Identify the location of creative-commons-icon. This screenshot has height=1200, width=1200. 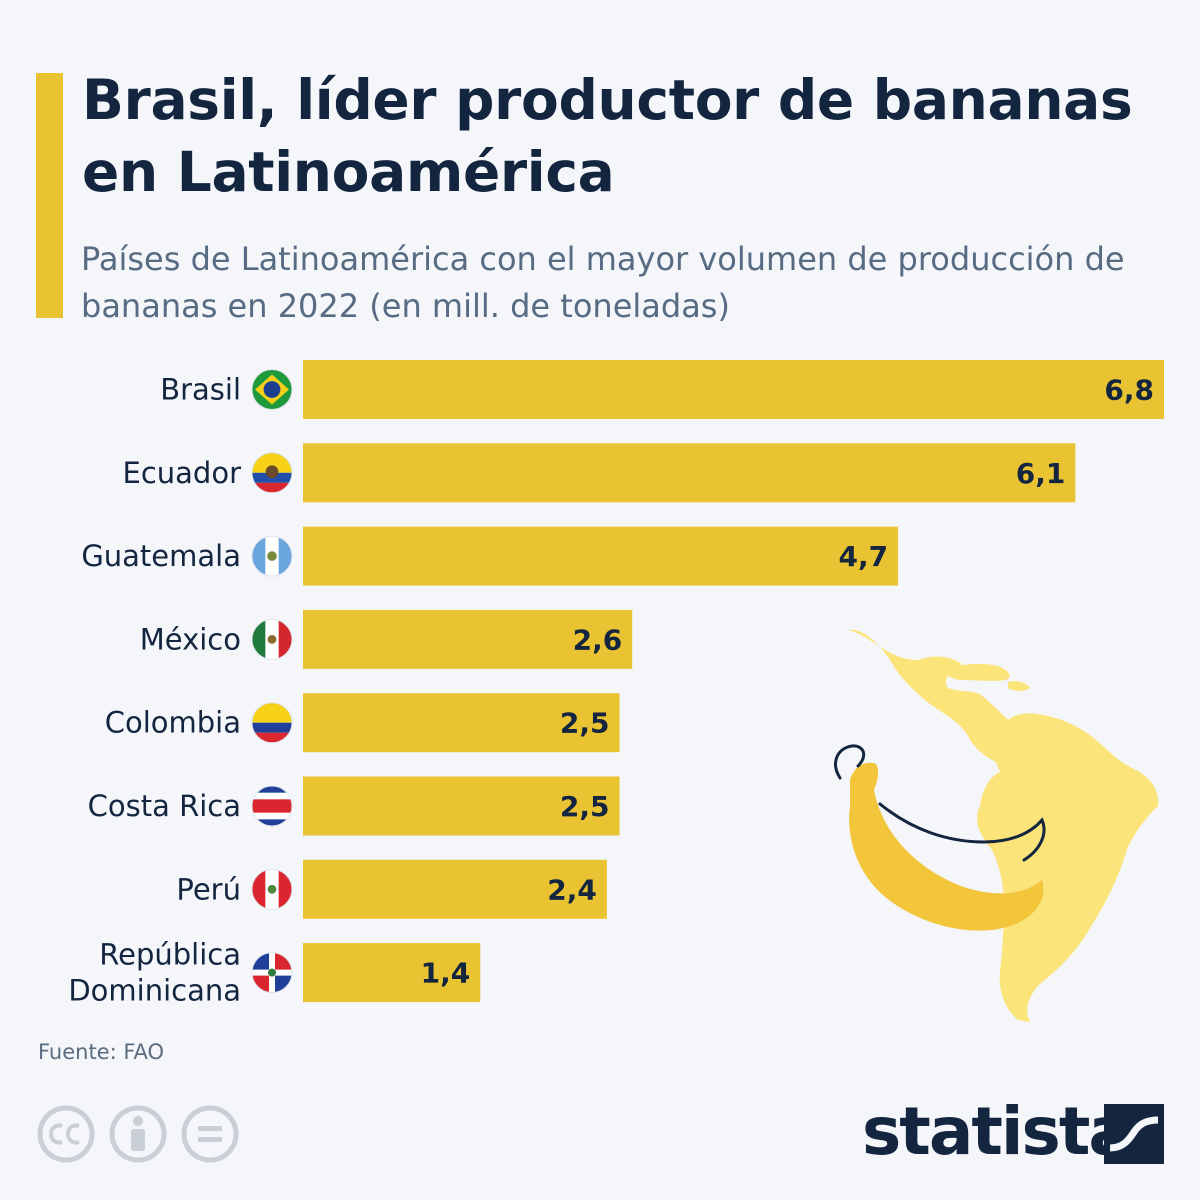
(66, 1134).